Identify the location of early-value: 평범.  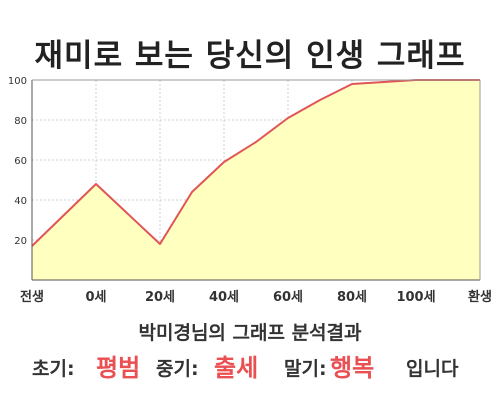
(118, 368).